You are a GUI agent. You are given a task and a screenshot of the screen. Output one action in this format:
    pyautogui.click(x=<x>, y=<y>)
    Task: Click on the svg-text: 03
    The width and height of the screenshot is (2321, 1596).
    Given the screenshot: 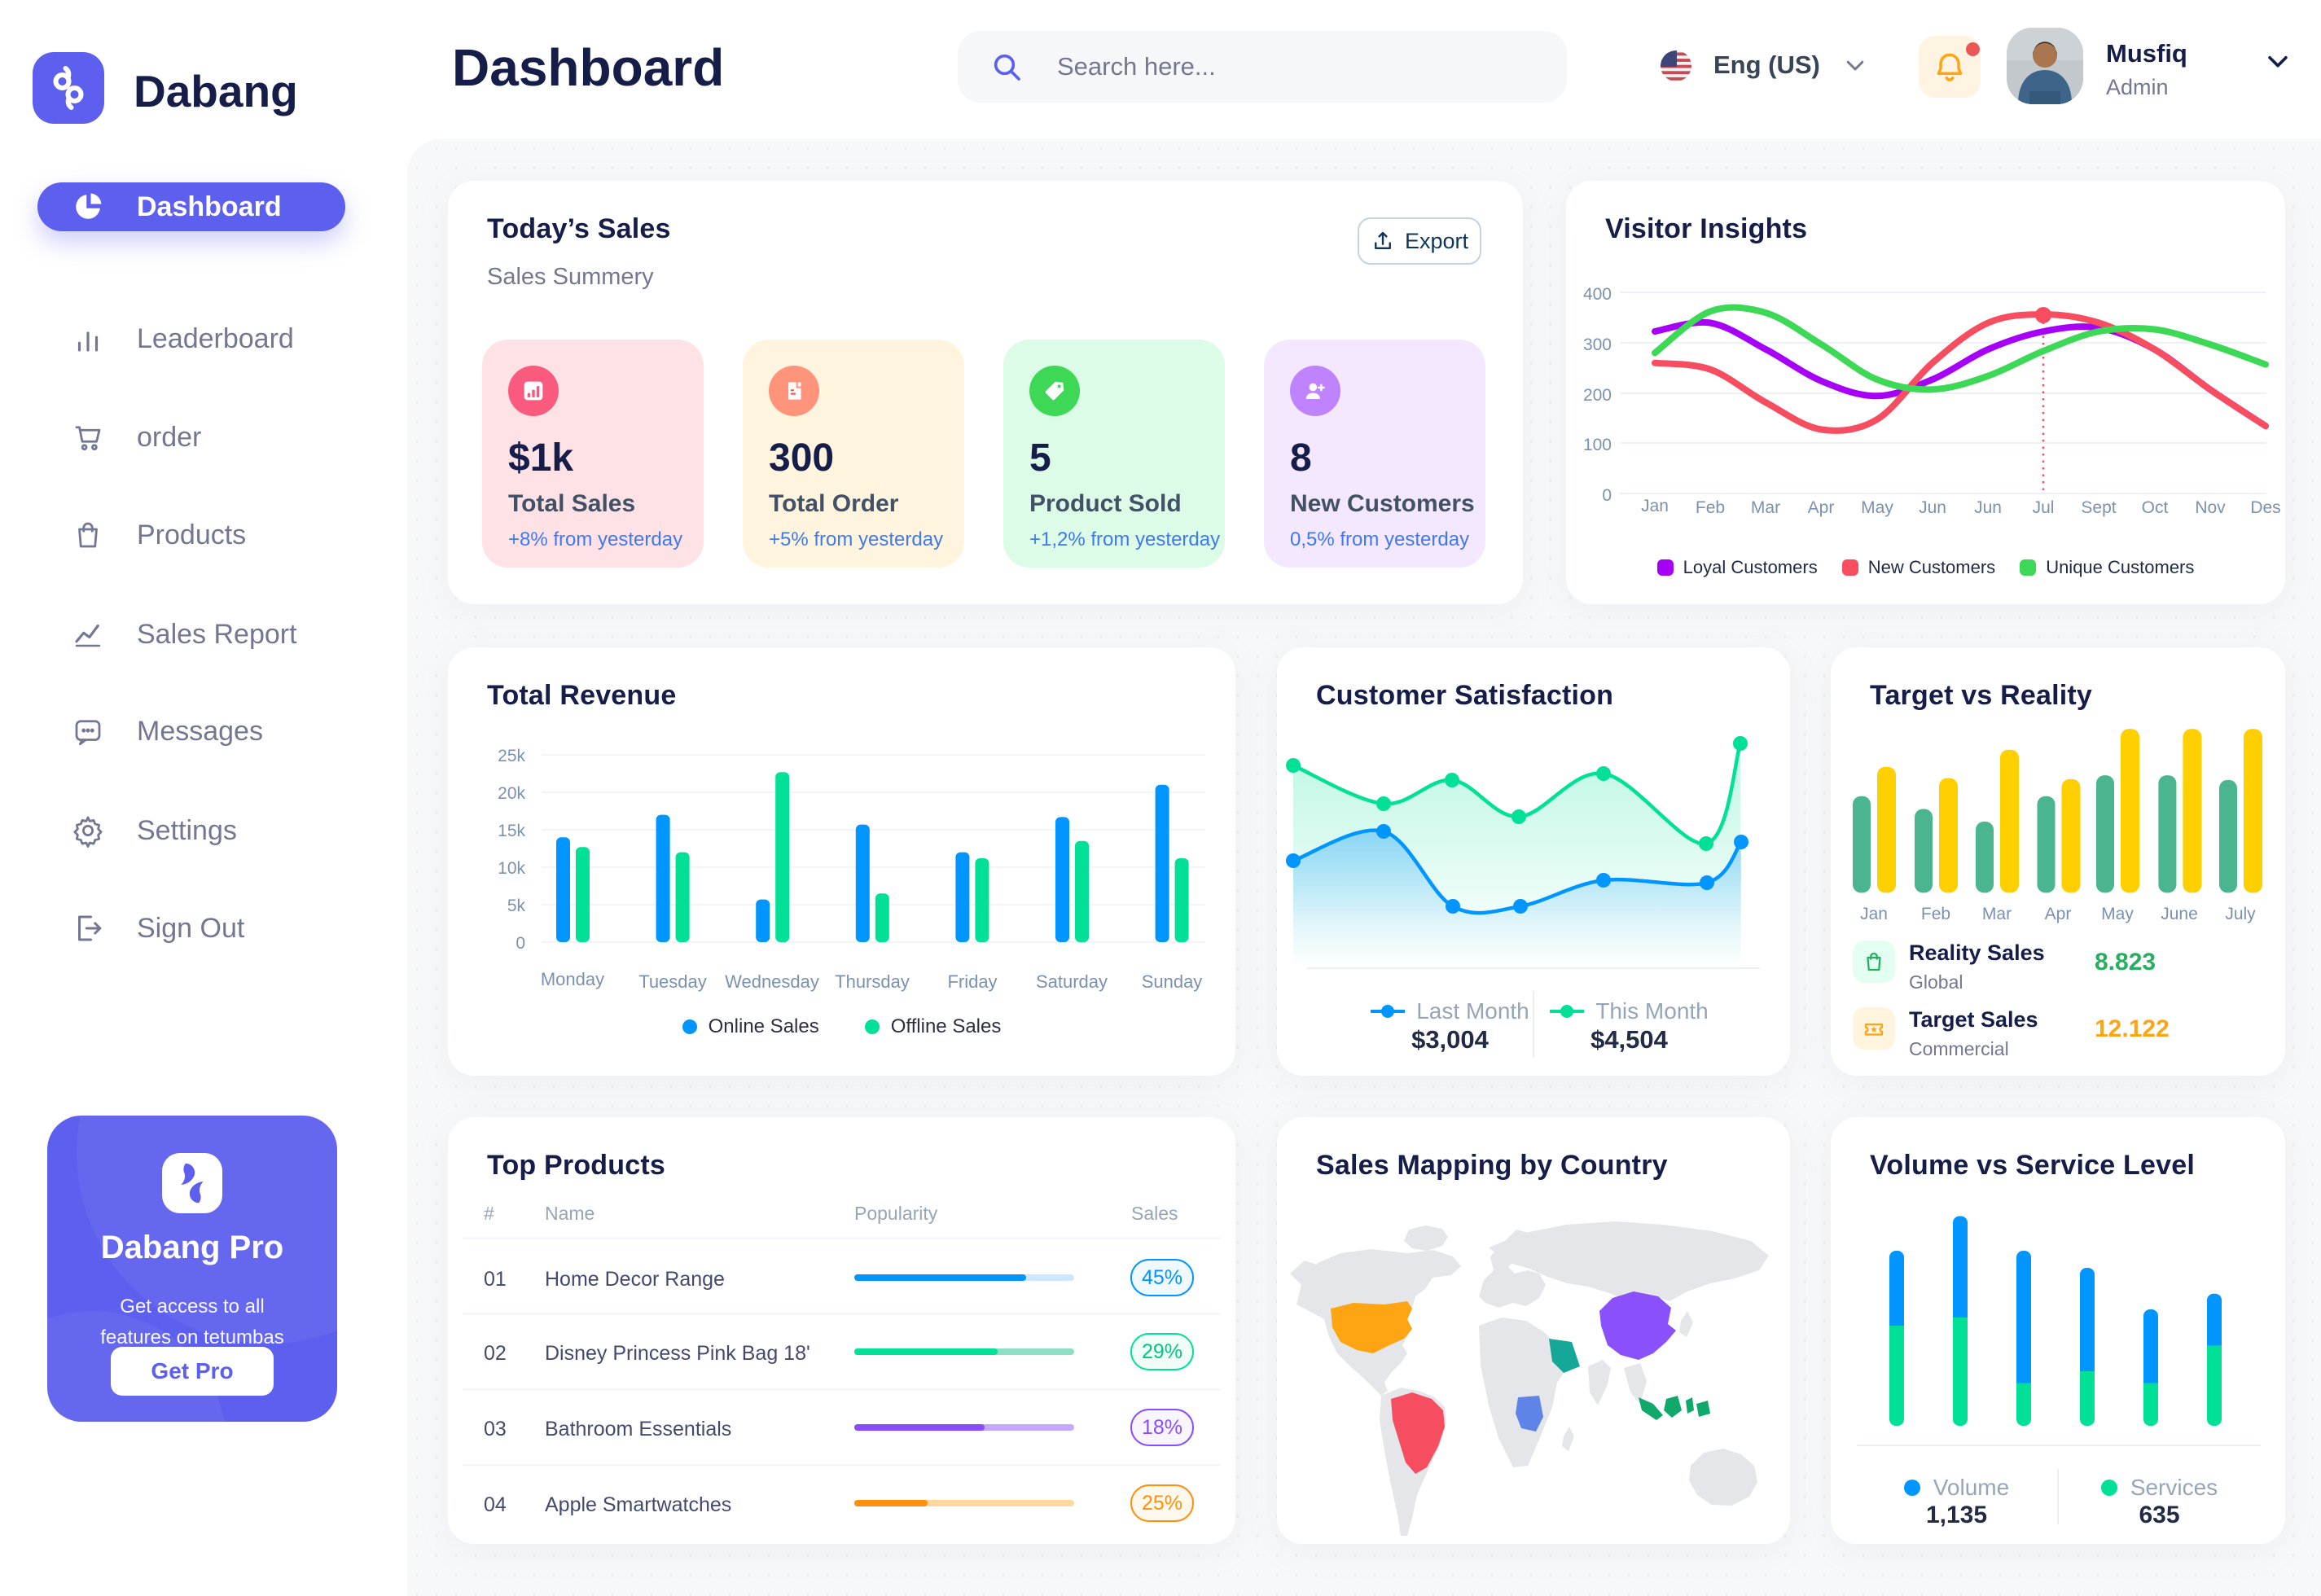 What is the action you would take?
    pyautogui.click(x=495, y=1429)
    